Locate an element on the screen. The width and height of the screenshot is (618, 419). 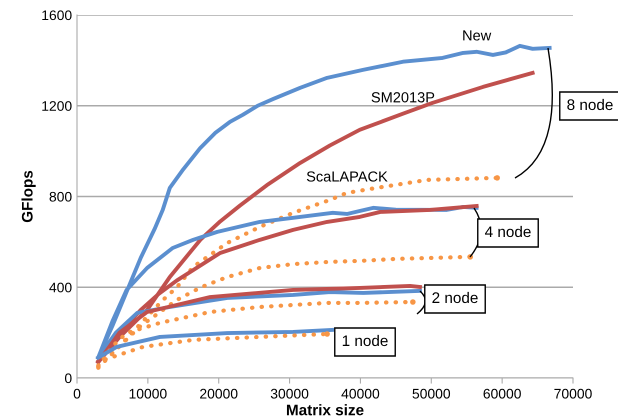
y-tick-label: 0 is located at coordinates (68, 378).